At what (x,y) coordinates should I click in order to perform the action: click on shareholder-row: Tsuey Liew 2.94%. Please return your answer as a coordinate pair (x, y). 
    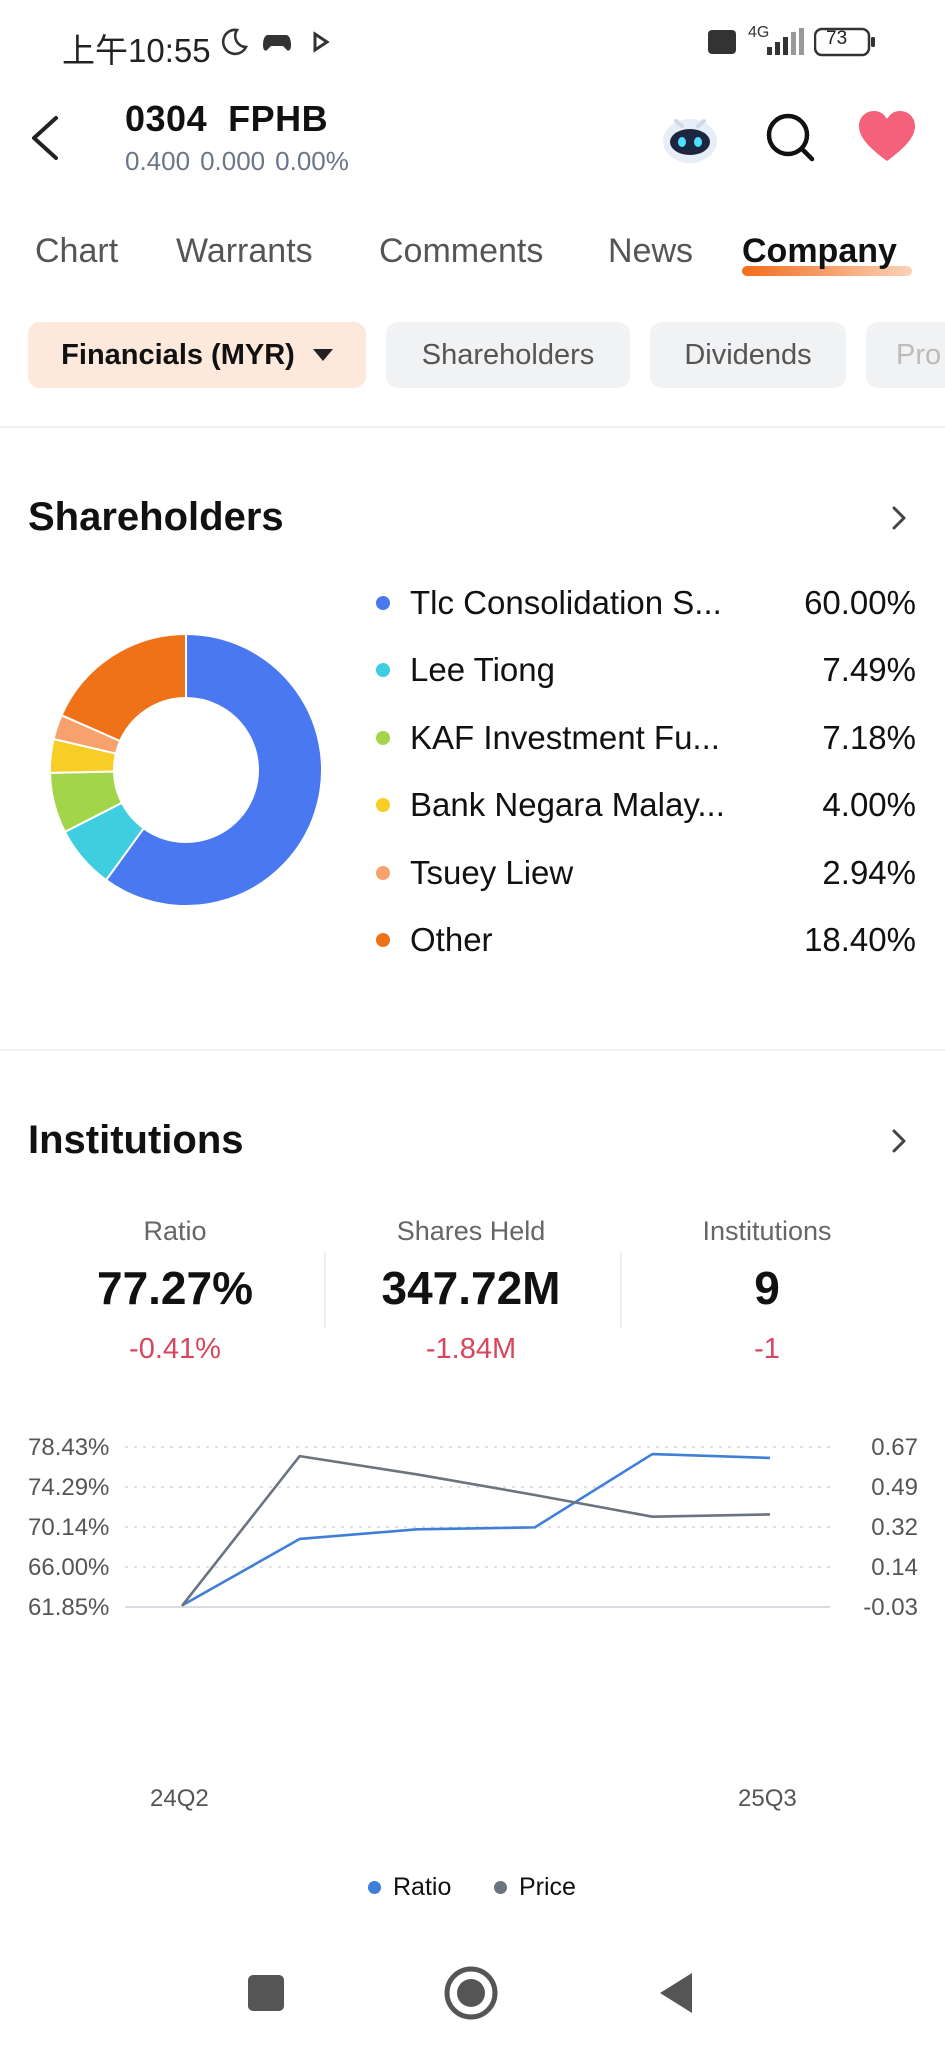
    Looking at the image, I should click on (646, 873).